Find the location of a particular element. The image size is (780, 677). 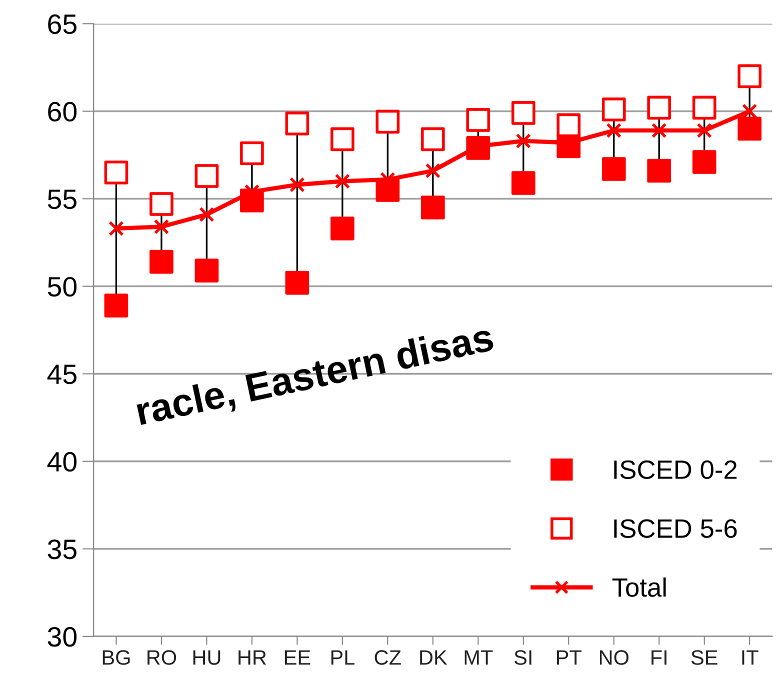

y-tick-label: 60 is located at coordinates (62, 112).